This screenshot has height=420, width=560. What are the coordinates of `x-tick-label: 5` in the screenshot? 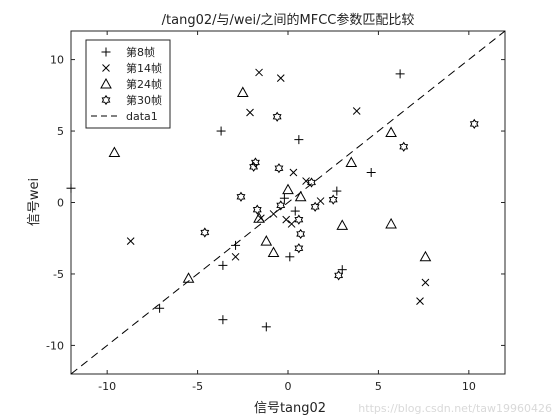 It's located at (378, 386).